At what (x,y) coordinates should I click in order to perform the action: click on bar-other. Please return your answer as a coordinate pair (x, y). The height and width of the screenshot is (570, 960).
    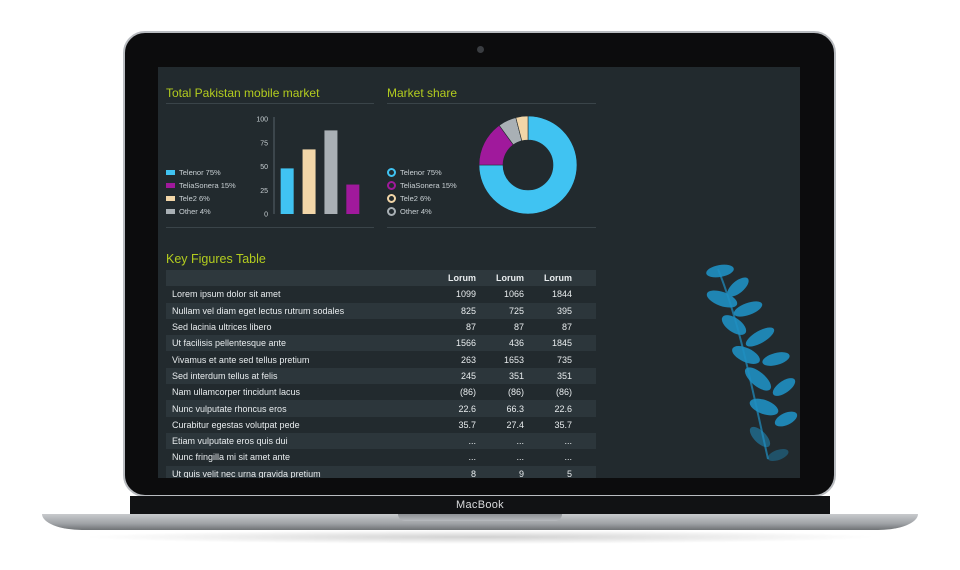
    Looking at the image, I should click on (331, 172).